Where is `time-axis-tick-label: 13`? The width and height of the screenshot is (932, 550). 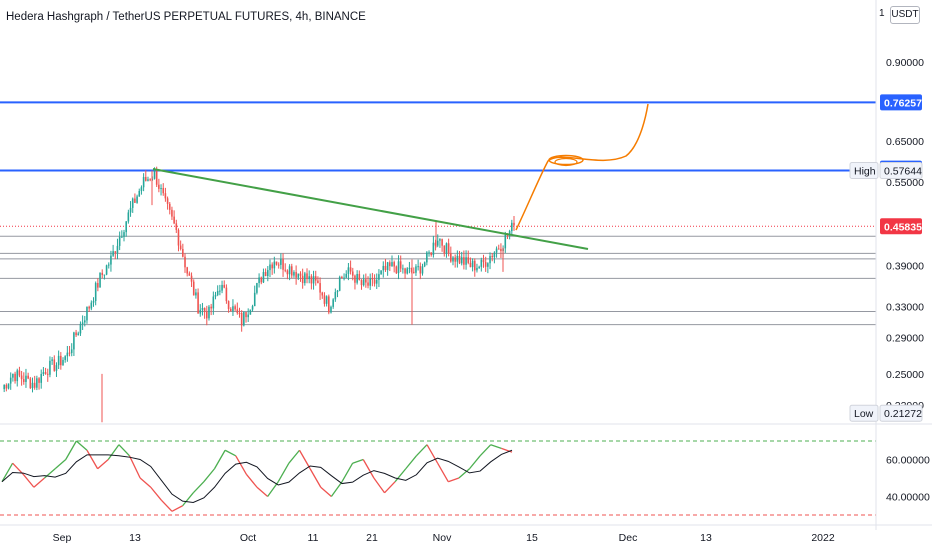
time-axis-tick-label: 13 is located at coordinates (135, 538).